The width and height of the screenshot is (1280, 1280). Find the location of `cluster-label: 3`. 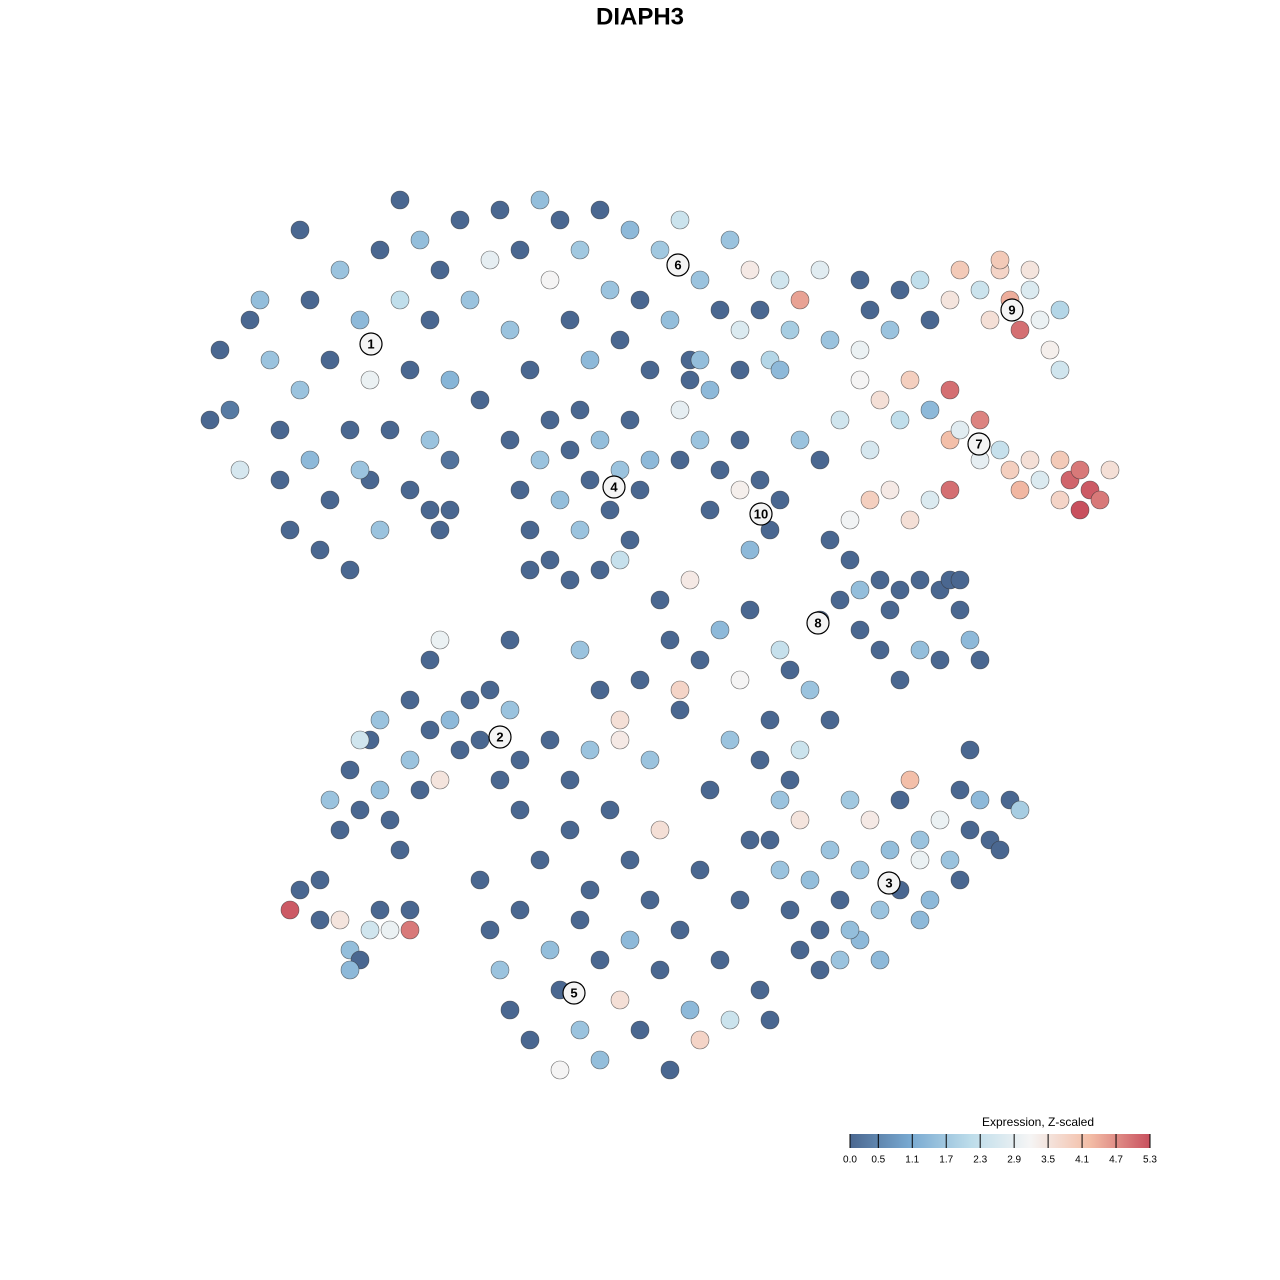

cluster-label: 3 is located at coordinates (888, 882).